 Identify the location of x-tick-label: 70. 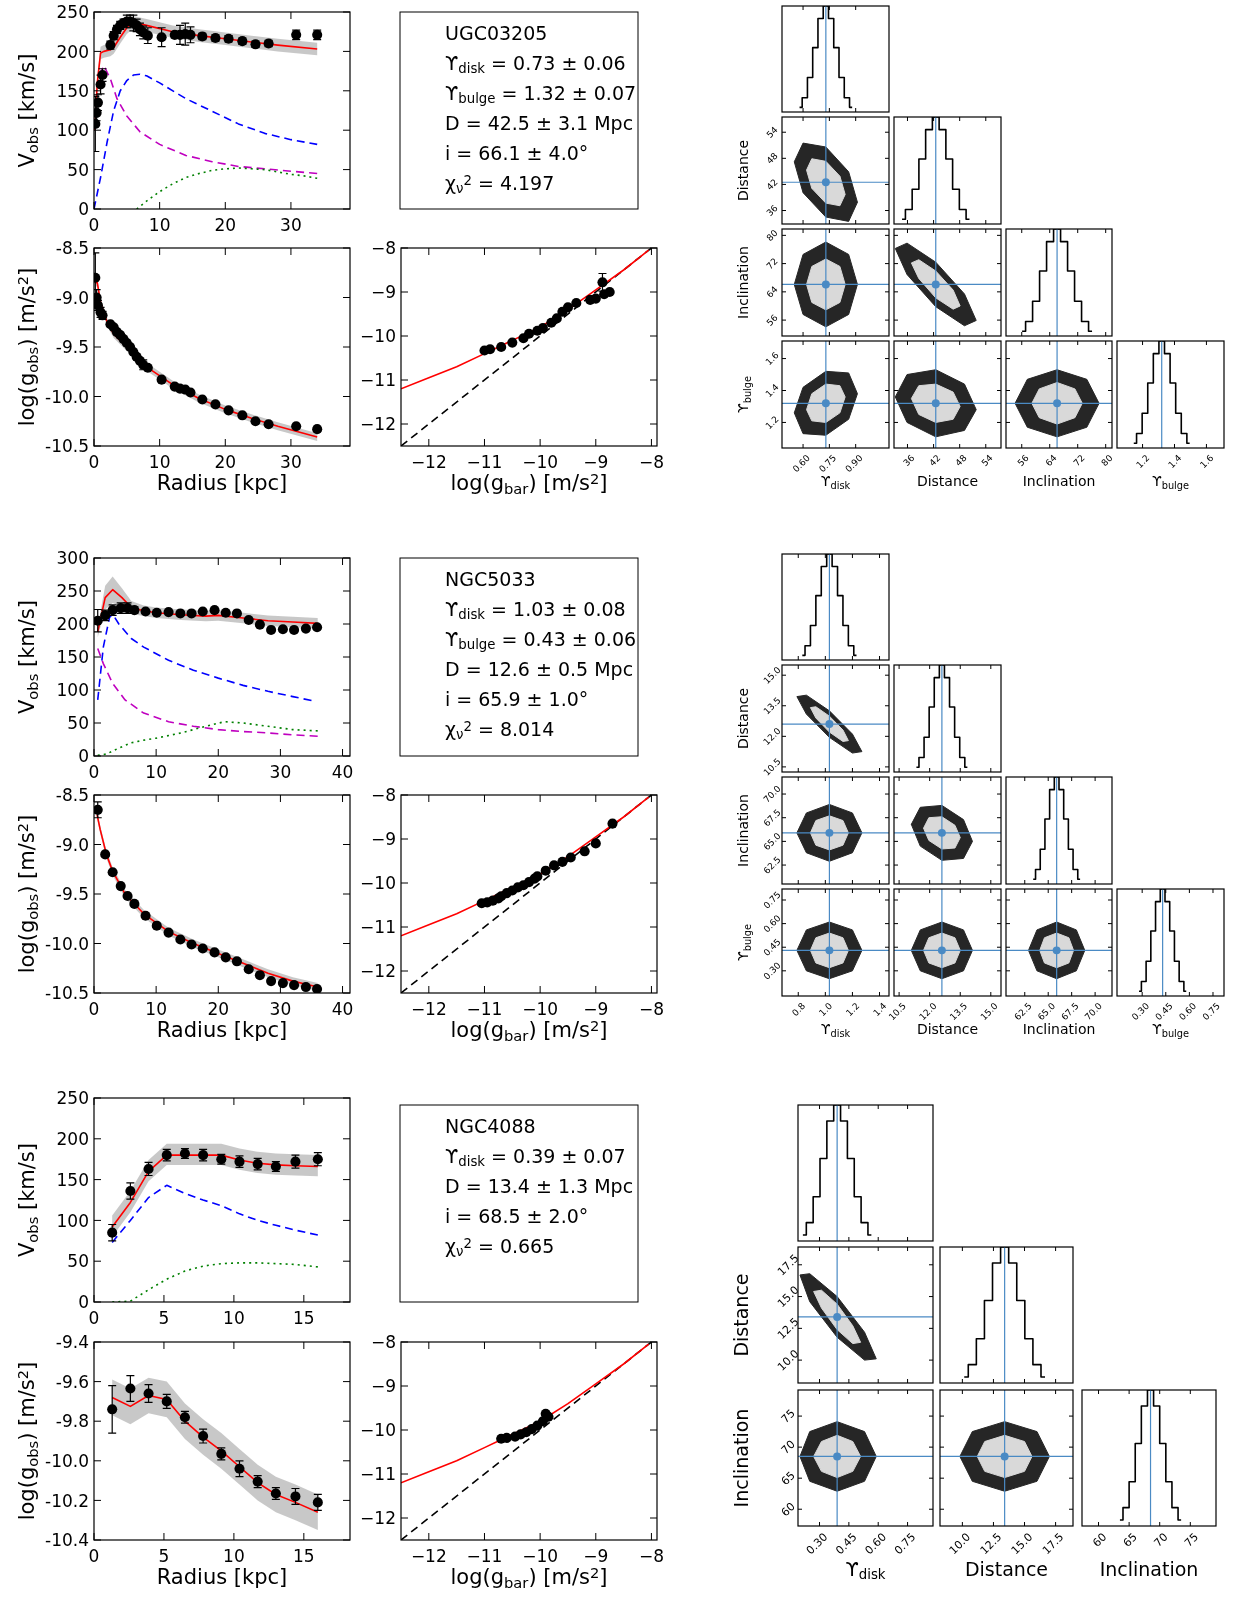
(1161, 1540).